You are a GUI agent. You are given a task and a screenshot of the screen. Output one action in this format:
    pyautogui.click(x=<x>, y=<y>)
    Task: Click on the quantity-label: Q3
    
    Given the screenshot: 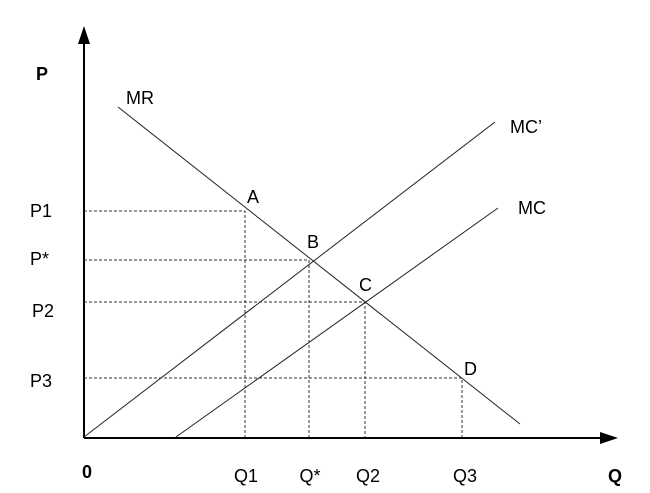 What is the action you would take?
    pyautogui.click(x=465, y=476)
    